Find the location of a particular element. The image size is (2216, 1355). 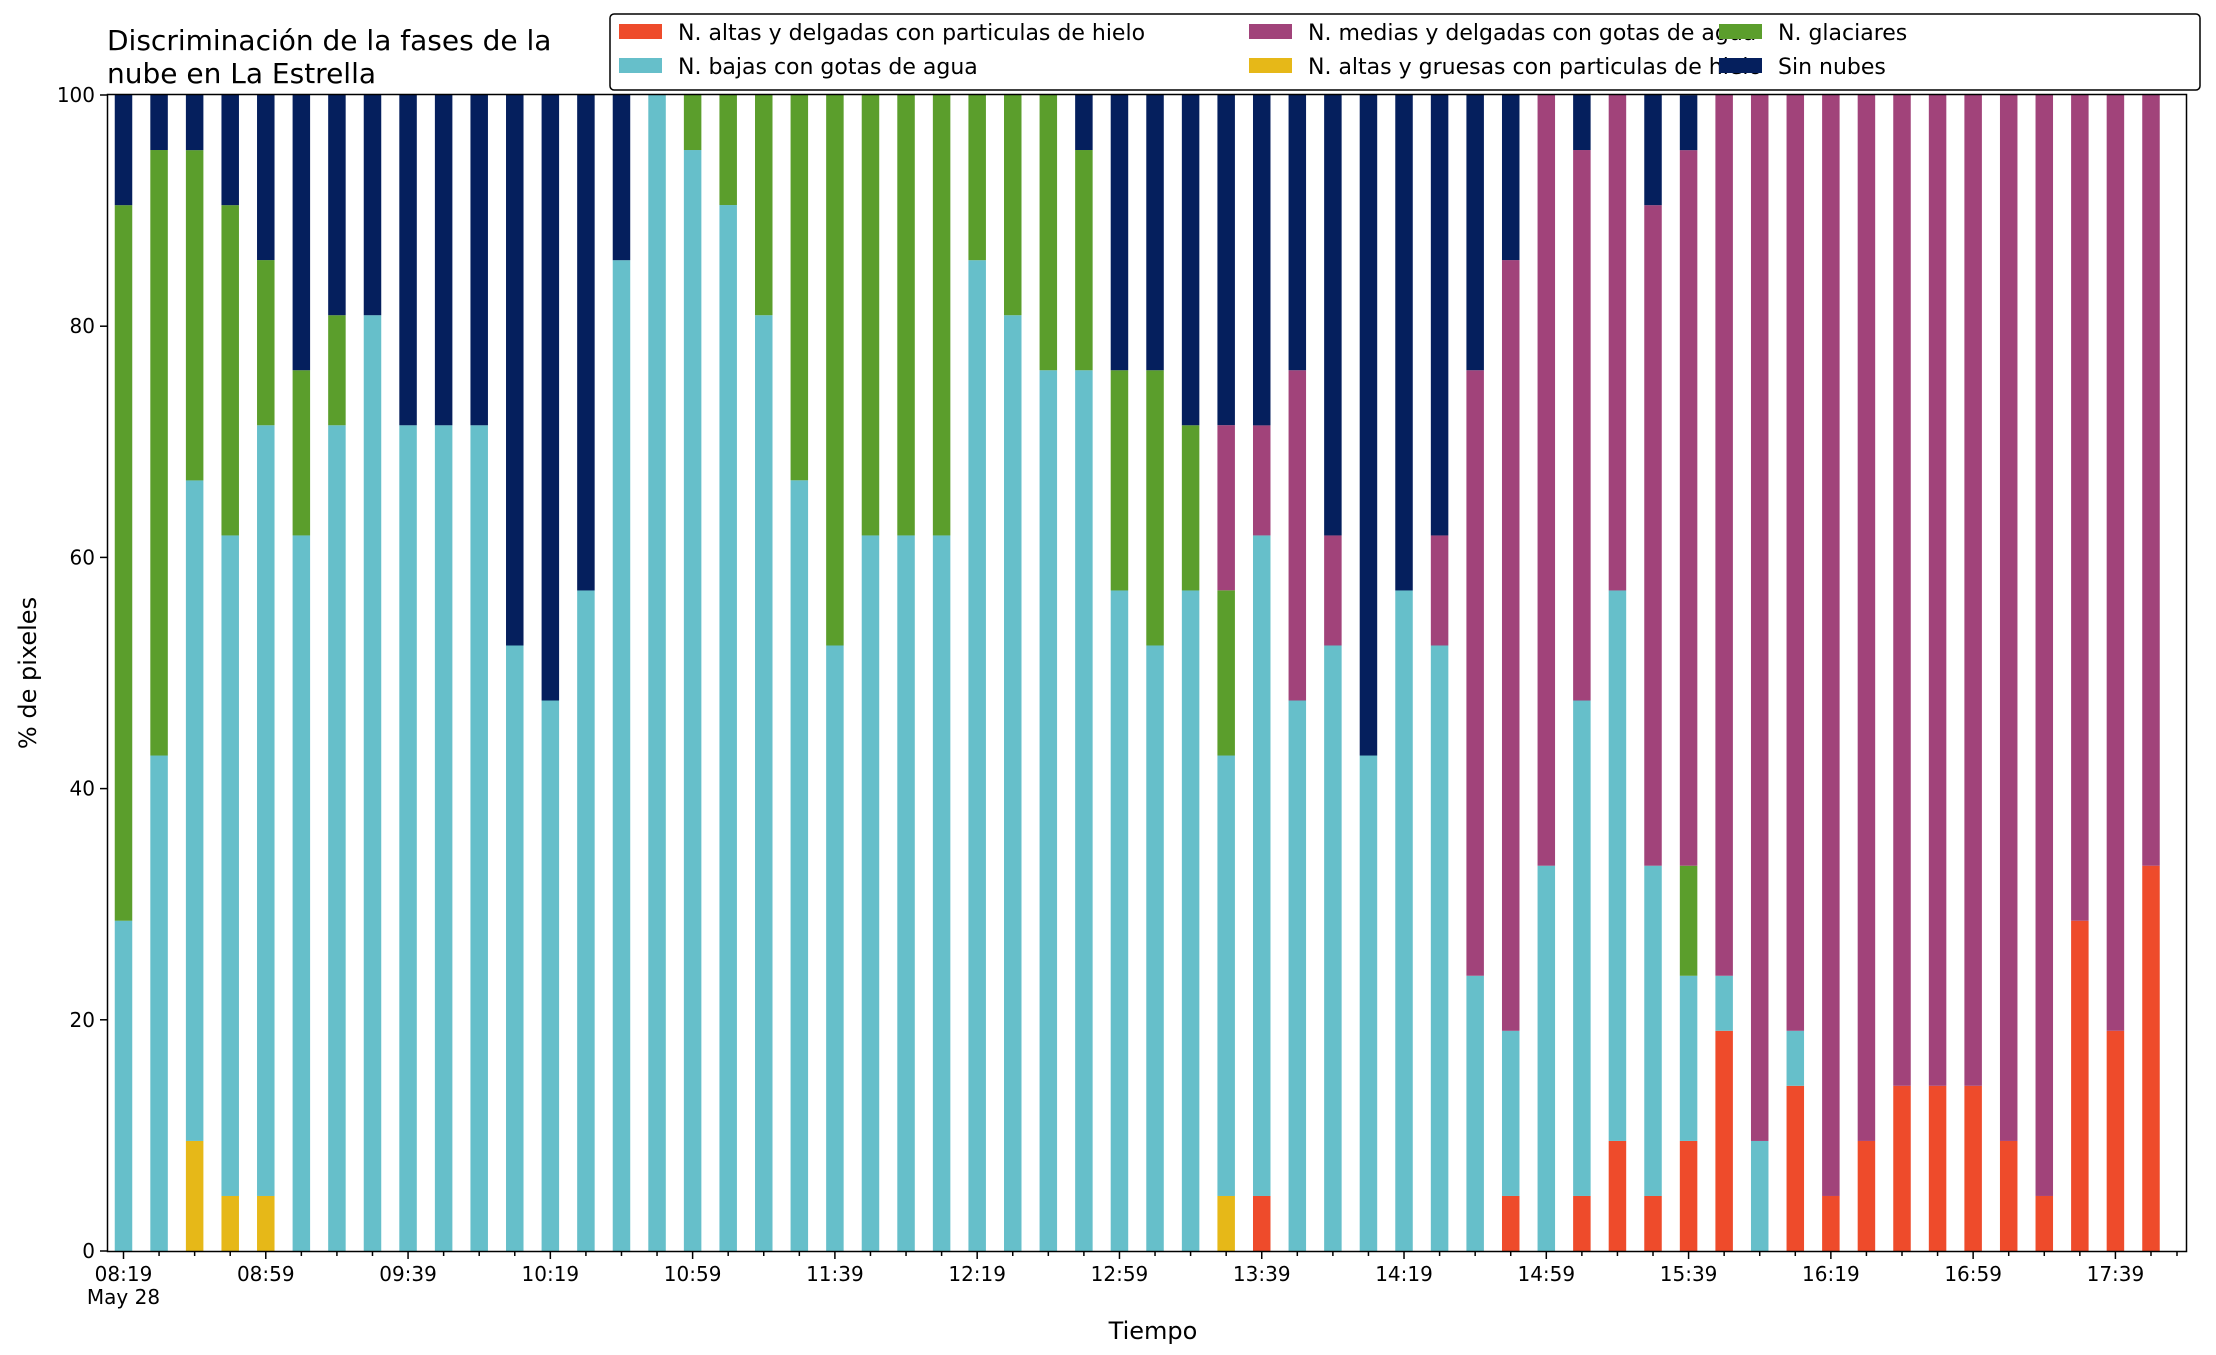

y-tick-label: 80 is located at coordinates (82, 326).